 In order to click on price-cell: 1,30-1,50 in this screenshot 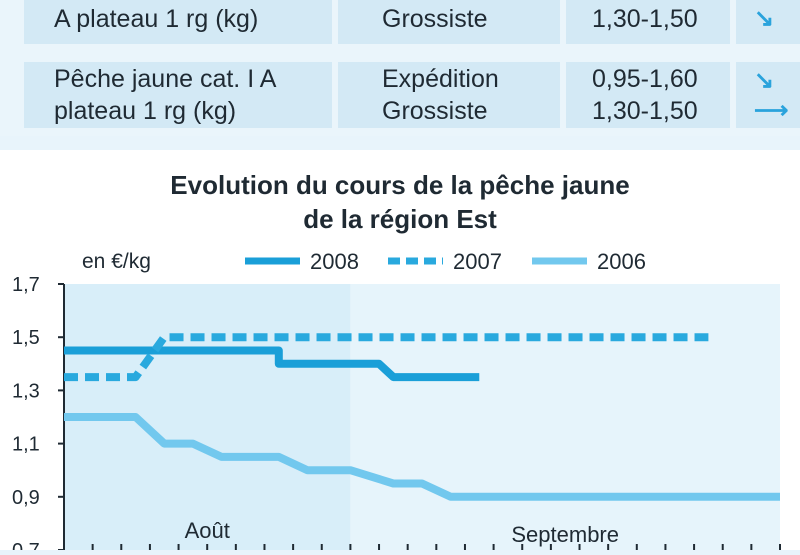, I will do `click(648, 22)`.